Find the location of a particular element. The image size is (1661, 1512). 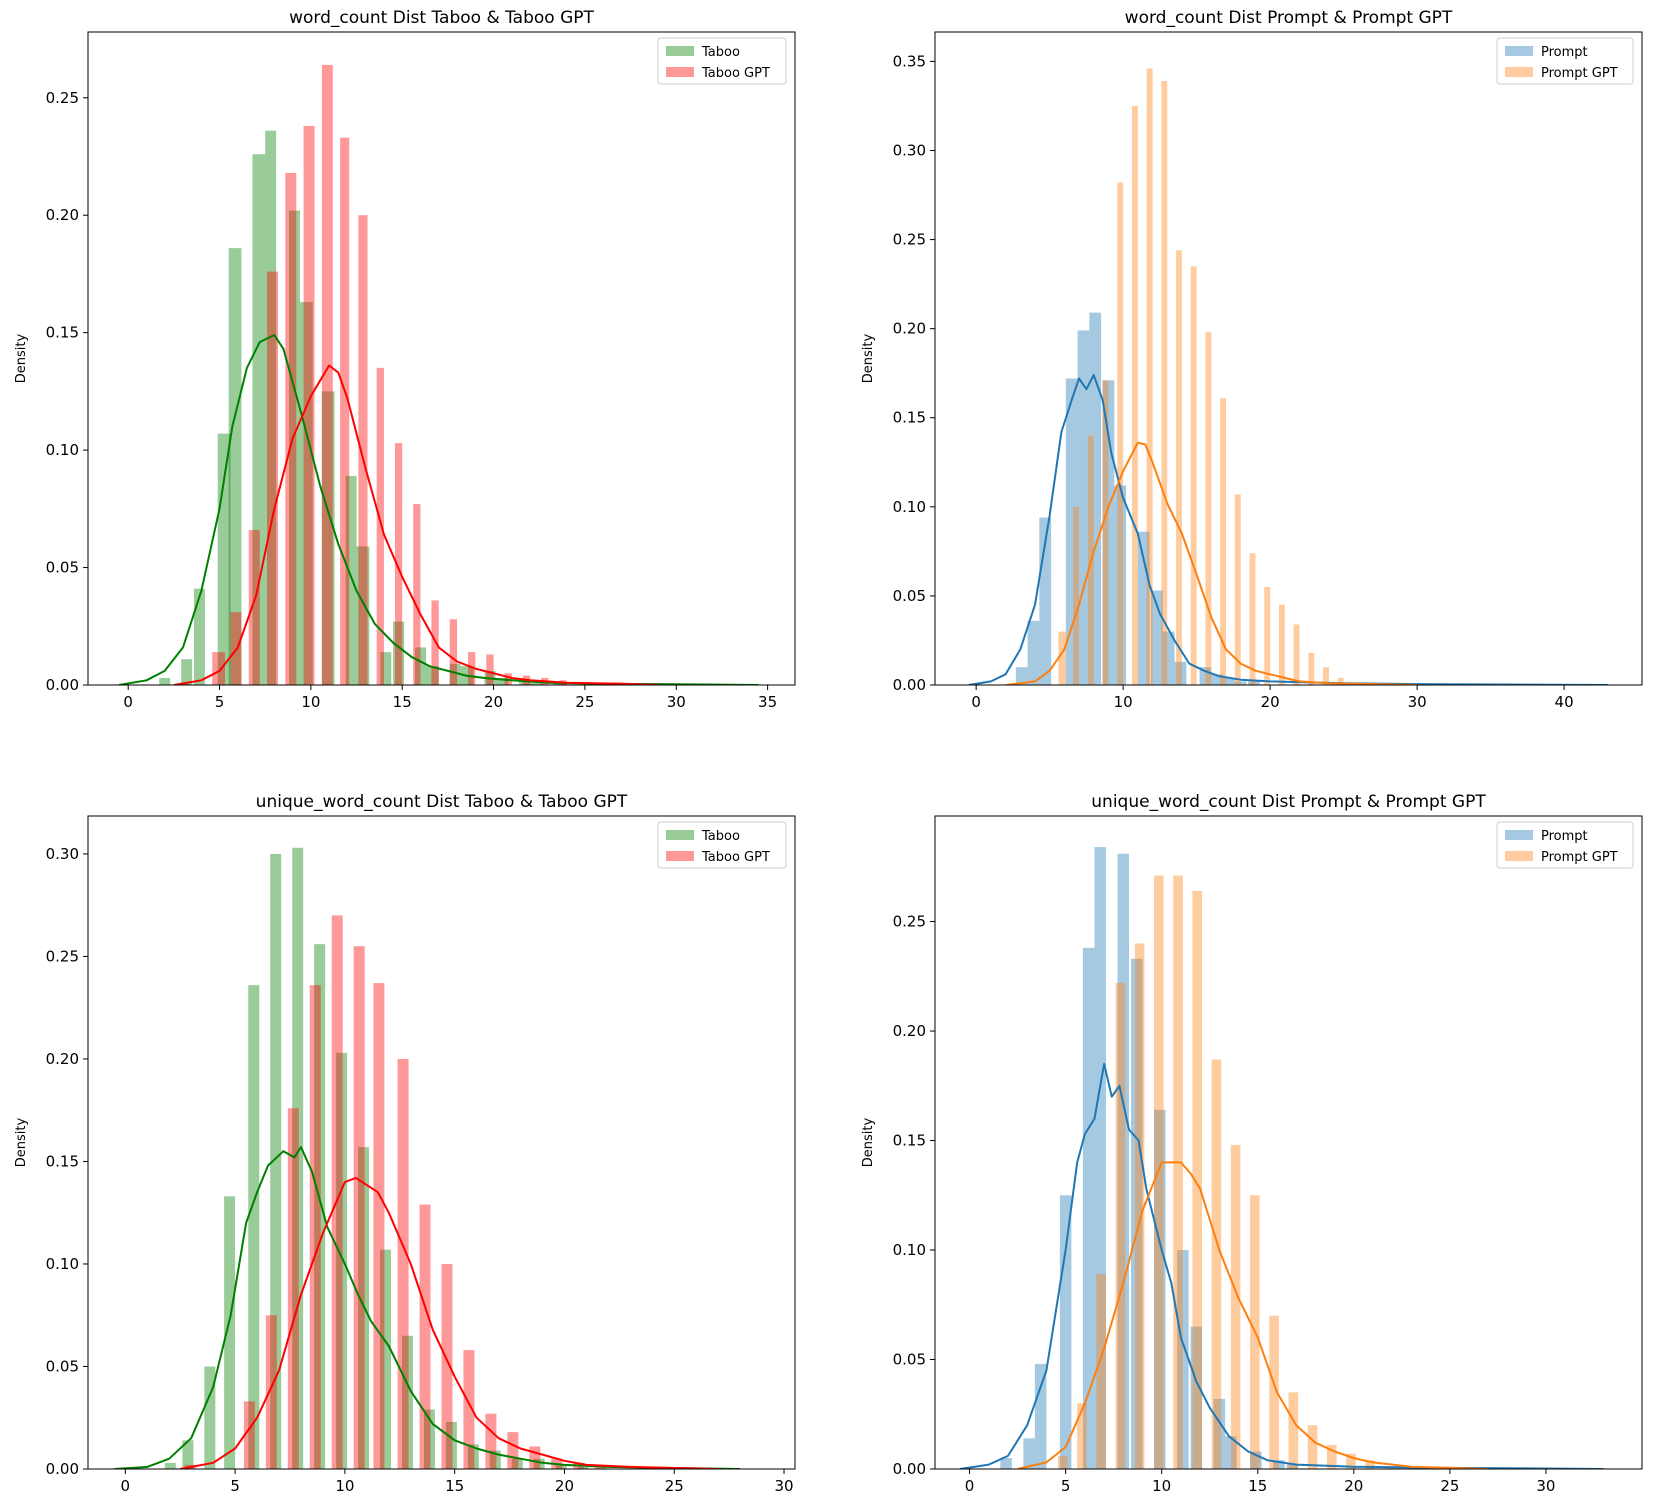

y-tick-label: 0.00 is located at coordinates (62, 685).